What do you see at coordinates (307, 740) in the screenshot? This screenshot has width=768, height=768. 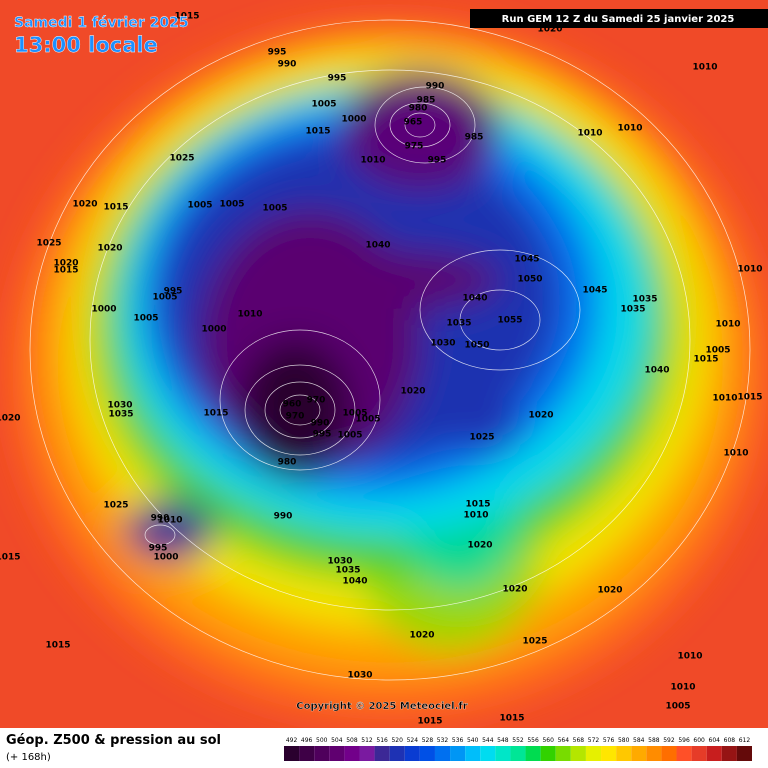 I see `scale-label: 496` at bounding box center [307, 740].